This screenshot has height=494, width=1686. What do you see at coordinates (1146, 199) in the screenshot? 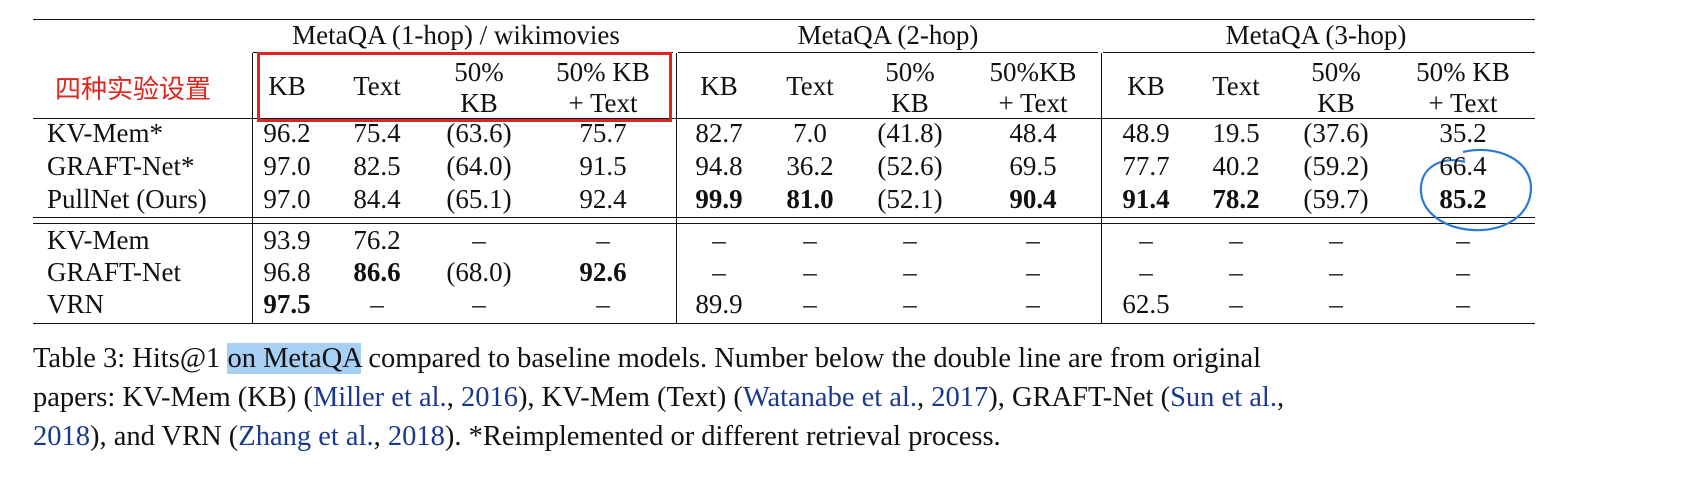
I see `table-cell: 91.4` at bounding box center [1146, 199].